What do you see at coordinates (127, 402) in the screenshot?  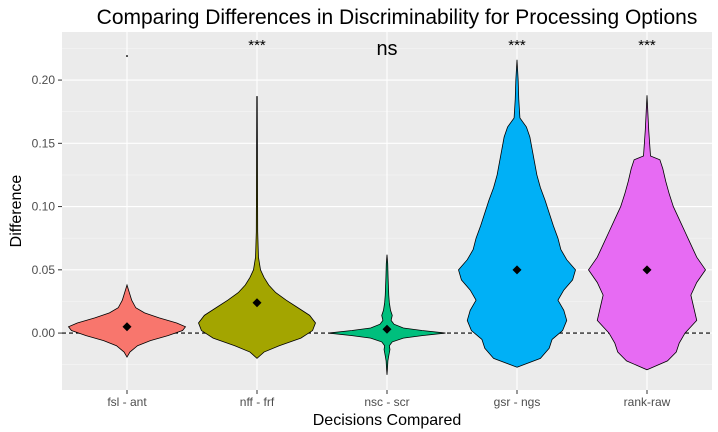 I see `x-tick-label: fsl - ant` at bounding box center [127, 402].